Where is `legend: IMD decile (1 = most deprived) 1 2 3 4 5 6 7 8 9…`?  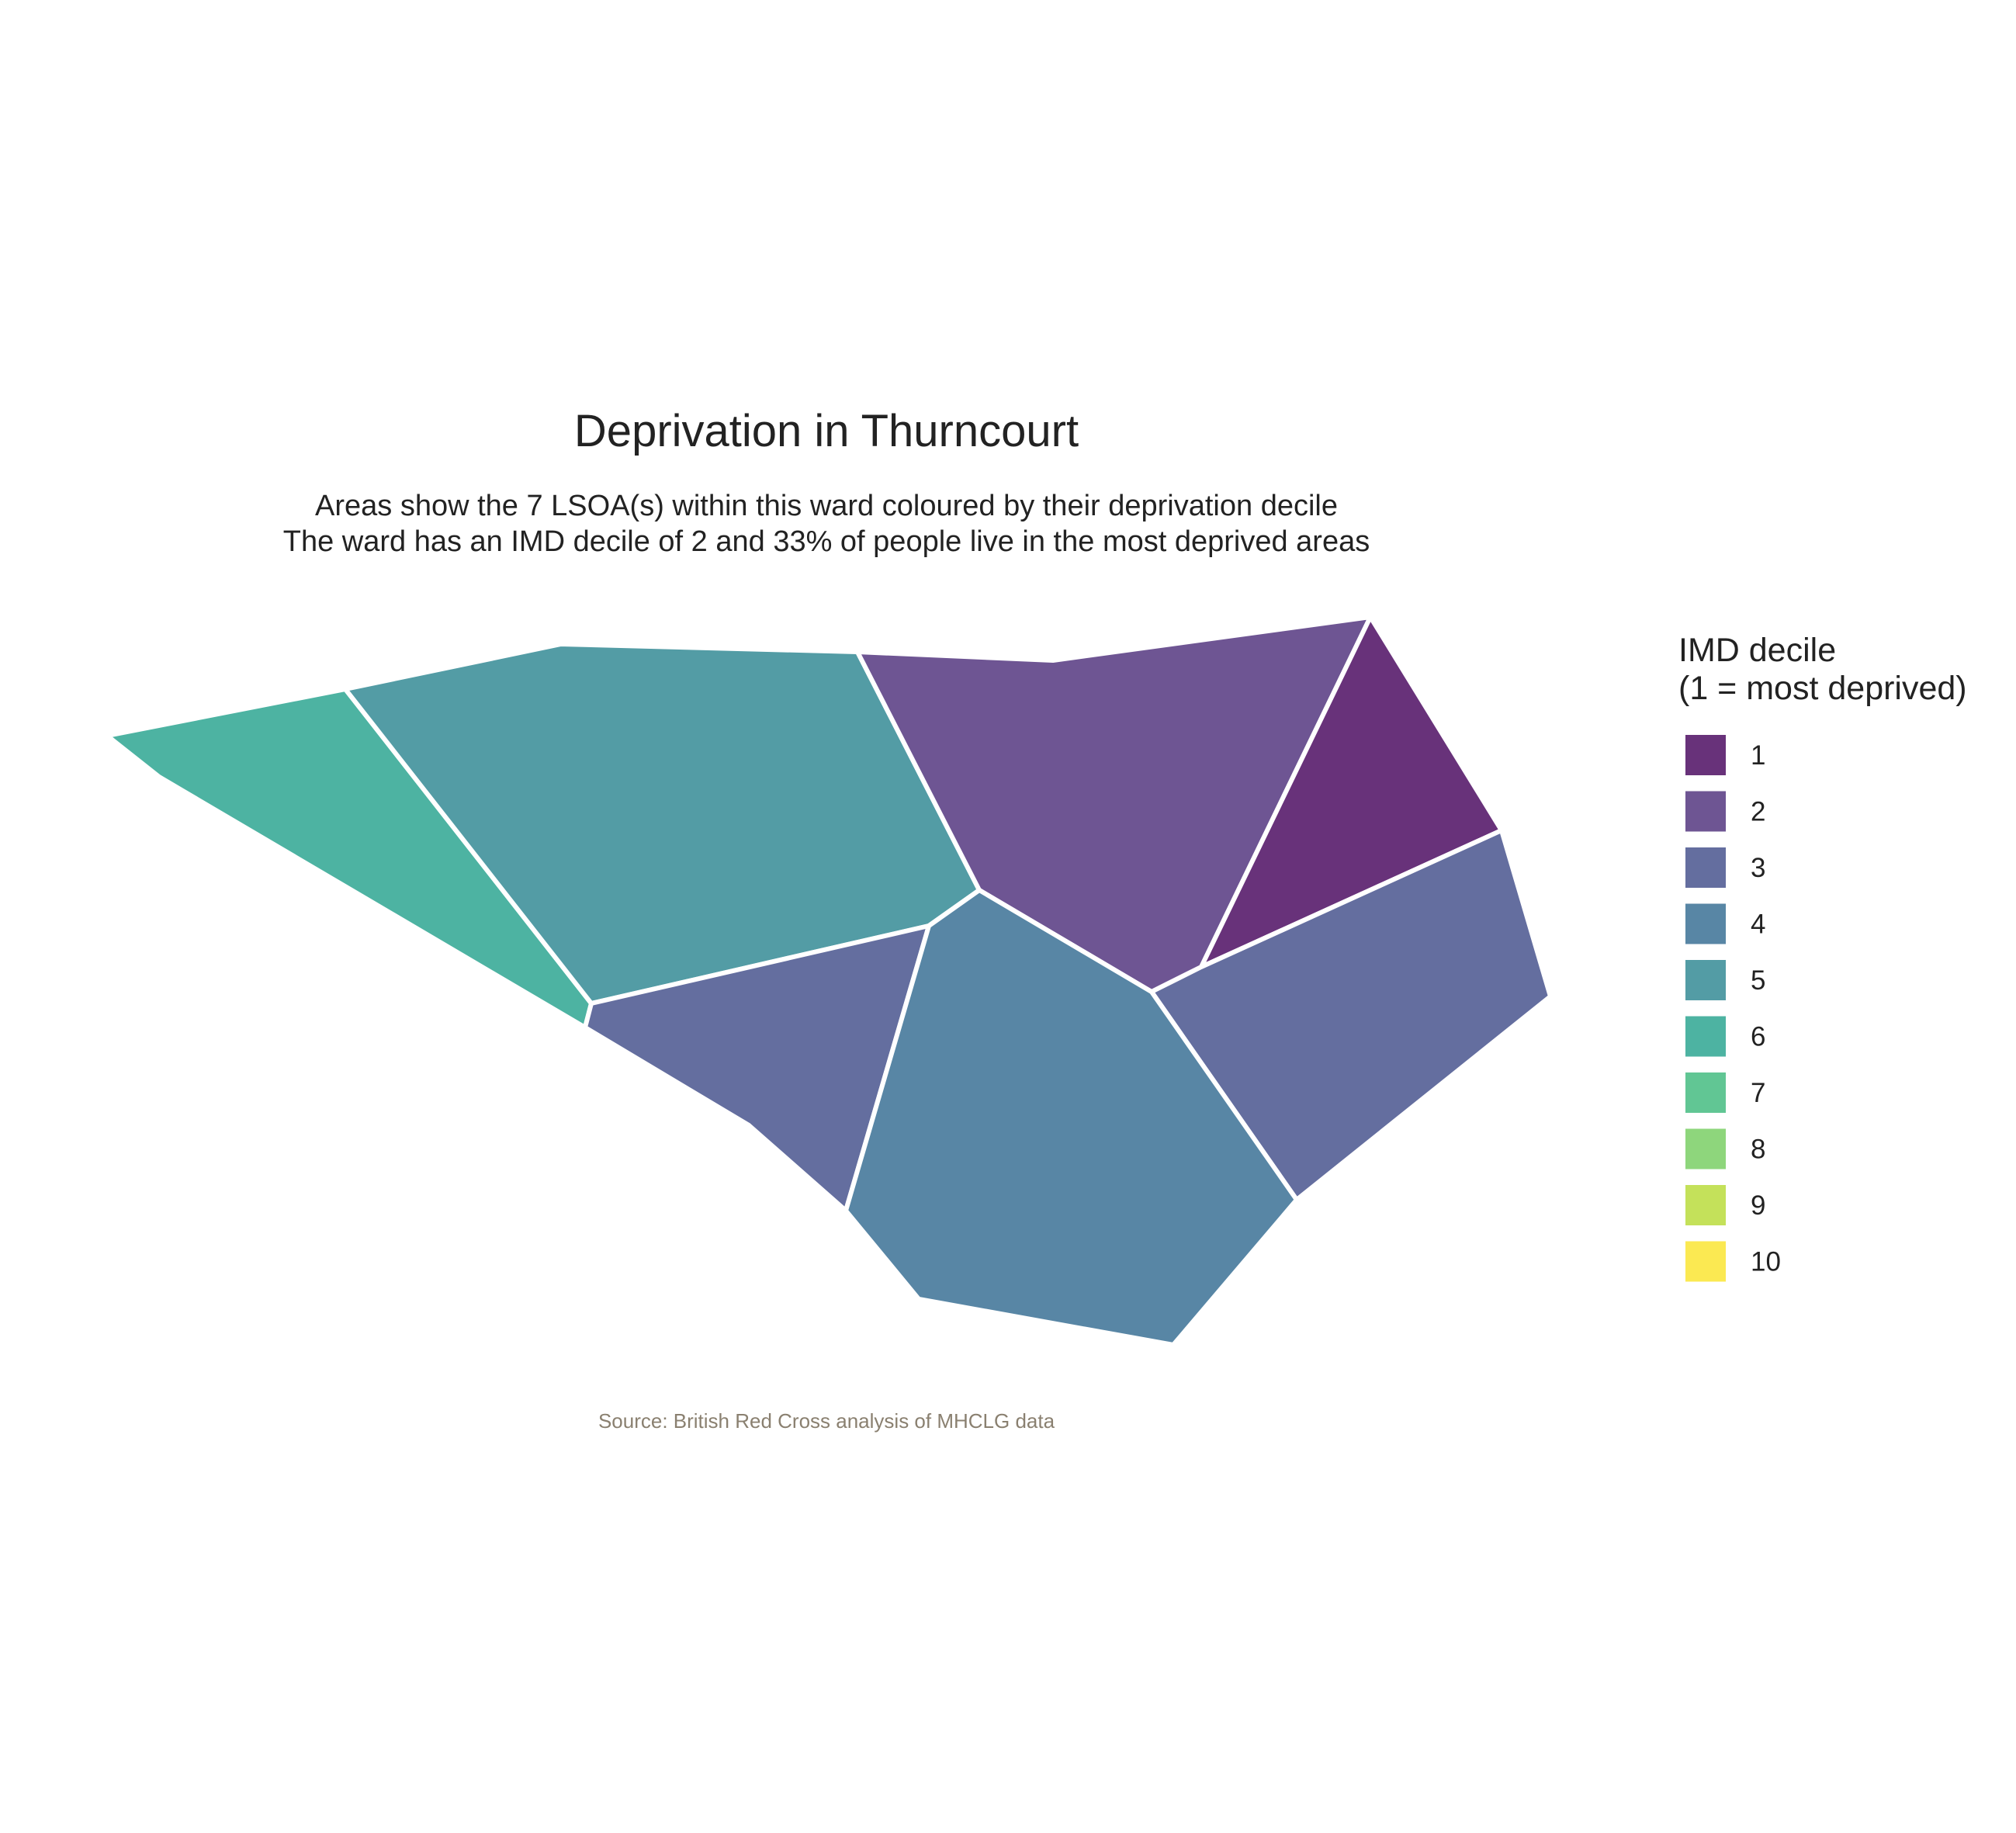
legend: IMD decile (1 = most deprived) 1 2 3 4 5 6 7 8 9… is located at coordinates (1823, 957).